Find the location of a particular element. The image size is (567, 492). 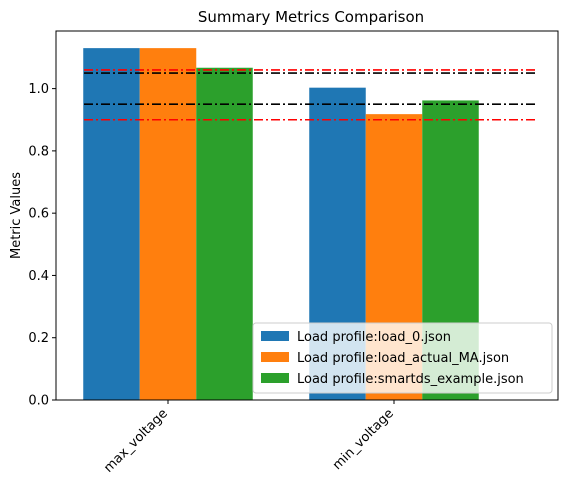

legend-label: Load profile:smartds_example.json is located at coordinates (410, 379).